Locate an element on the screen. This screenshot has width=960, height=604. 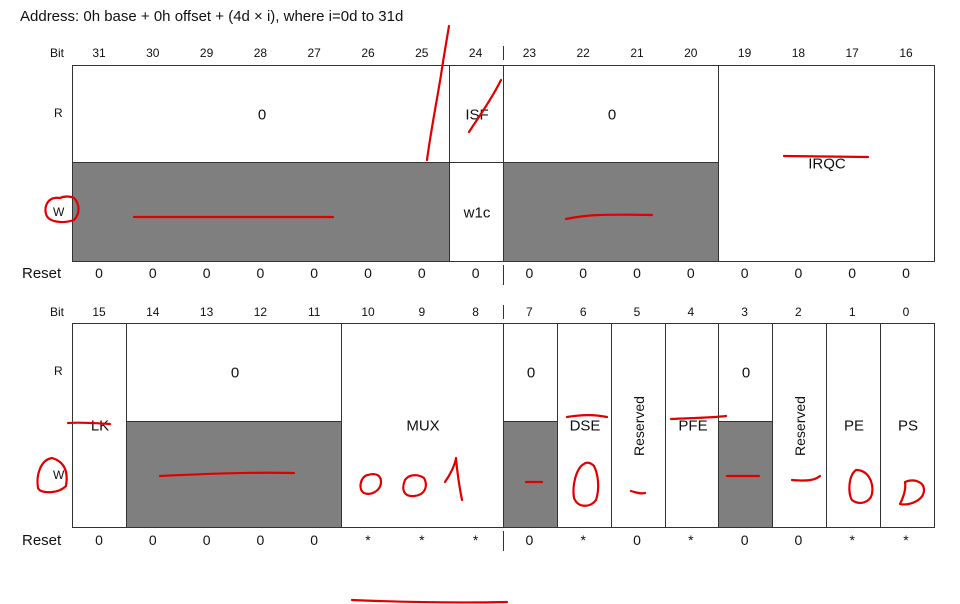
bit-number: 30 is located at coordinates (153, 53).